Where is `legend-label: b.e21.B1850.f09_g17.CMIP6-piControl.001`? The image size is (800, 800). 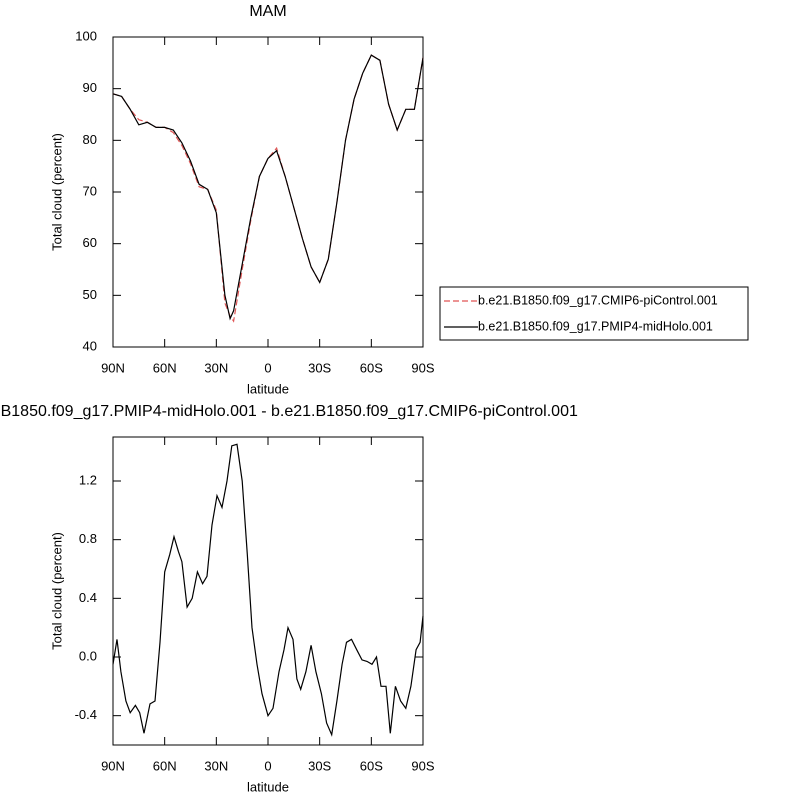 legend-label: b.e21.B1850.f09_g17.CMIP6-piControl.001 is located at coordinates (598, 300).